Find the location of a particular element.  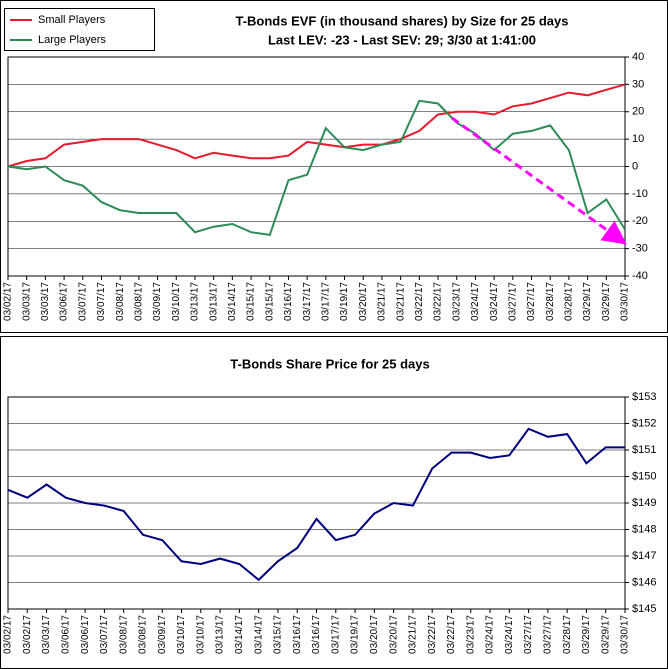

y-tick-label: 40 is located at coordinates (638, 57).